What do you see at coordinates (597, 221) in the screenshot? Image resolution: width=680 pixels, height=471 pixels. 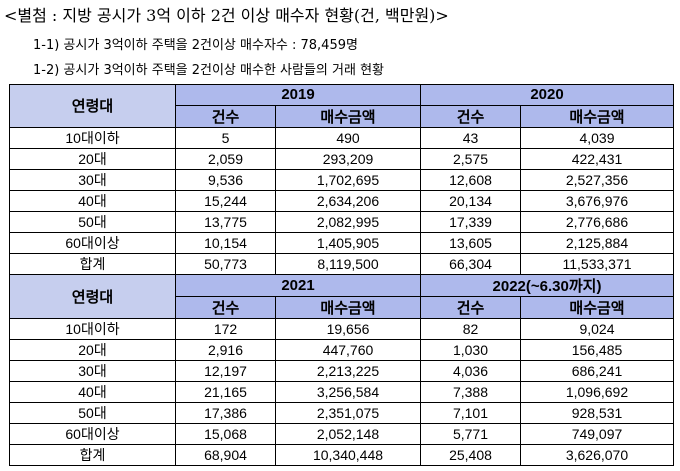 I see `amount-cell: 2,776,686` at bounding box center [597, 221].